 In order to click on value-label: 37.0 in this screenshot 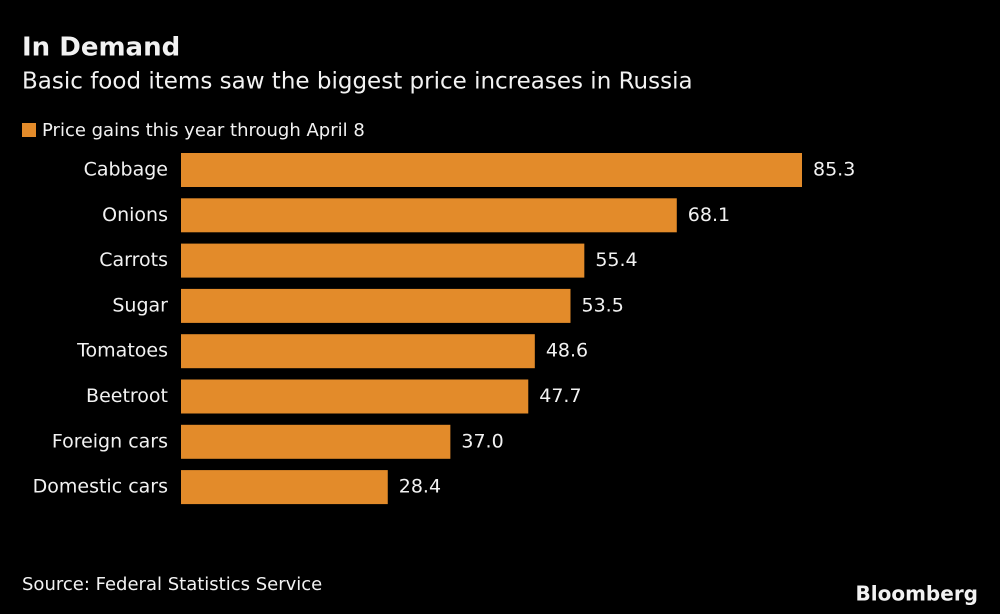, I will do `click(482, 441)`.